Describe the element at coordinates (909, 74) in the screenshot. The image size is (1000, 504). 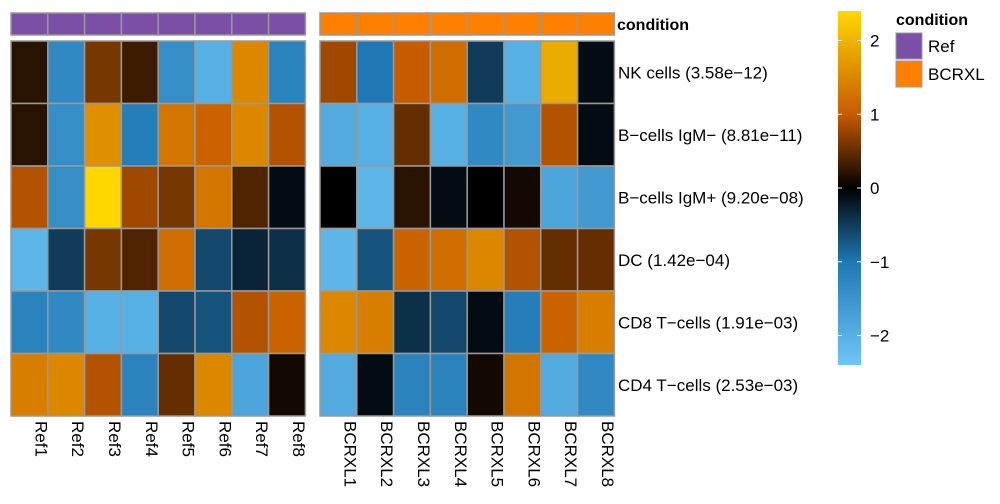
I see `legend-swatch-BCRXL` at that location.